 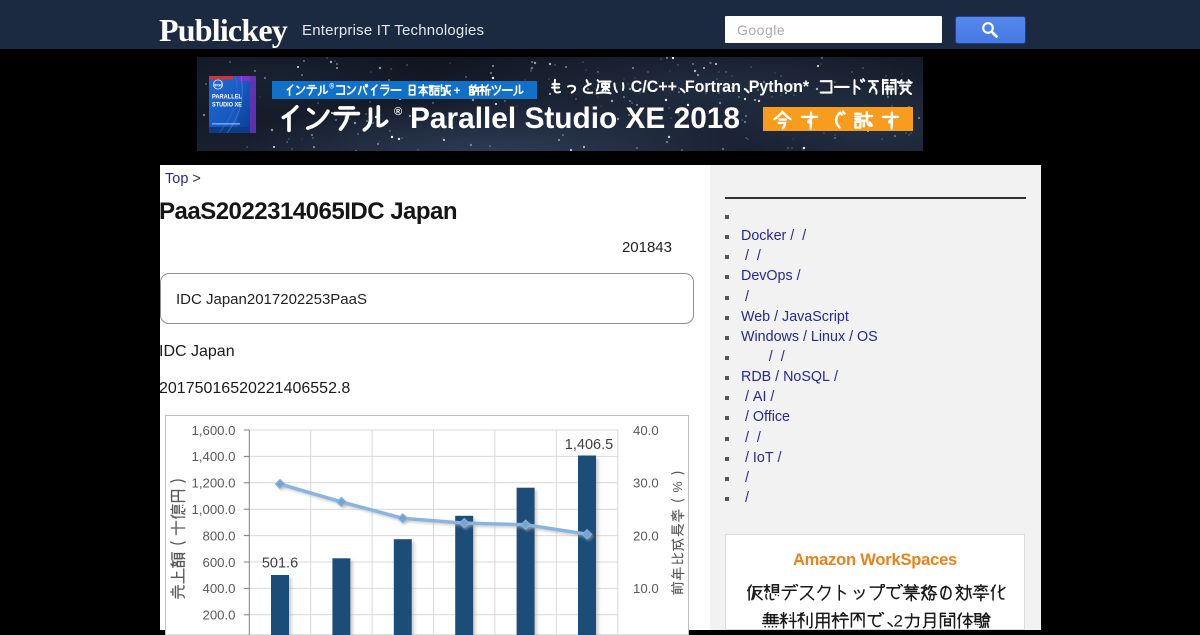 What do you see at coordinates (213, 456) in the screenshot?
I see `svg-text: 1,400.0` at bounding box center [213, 456].